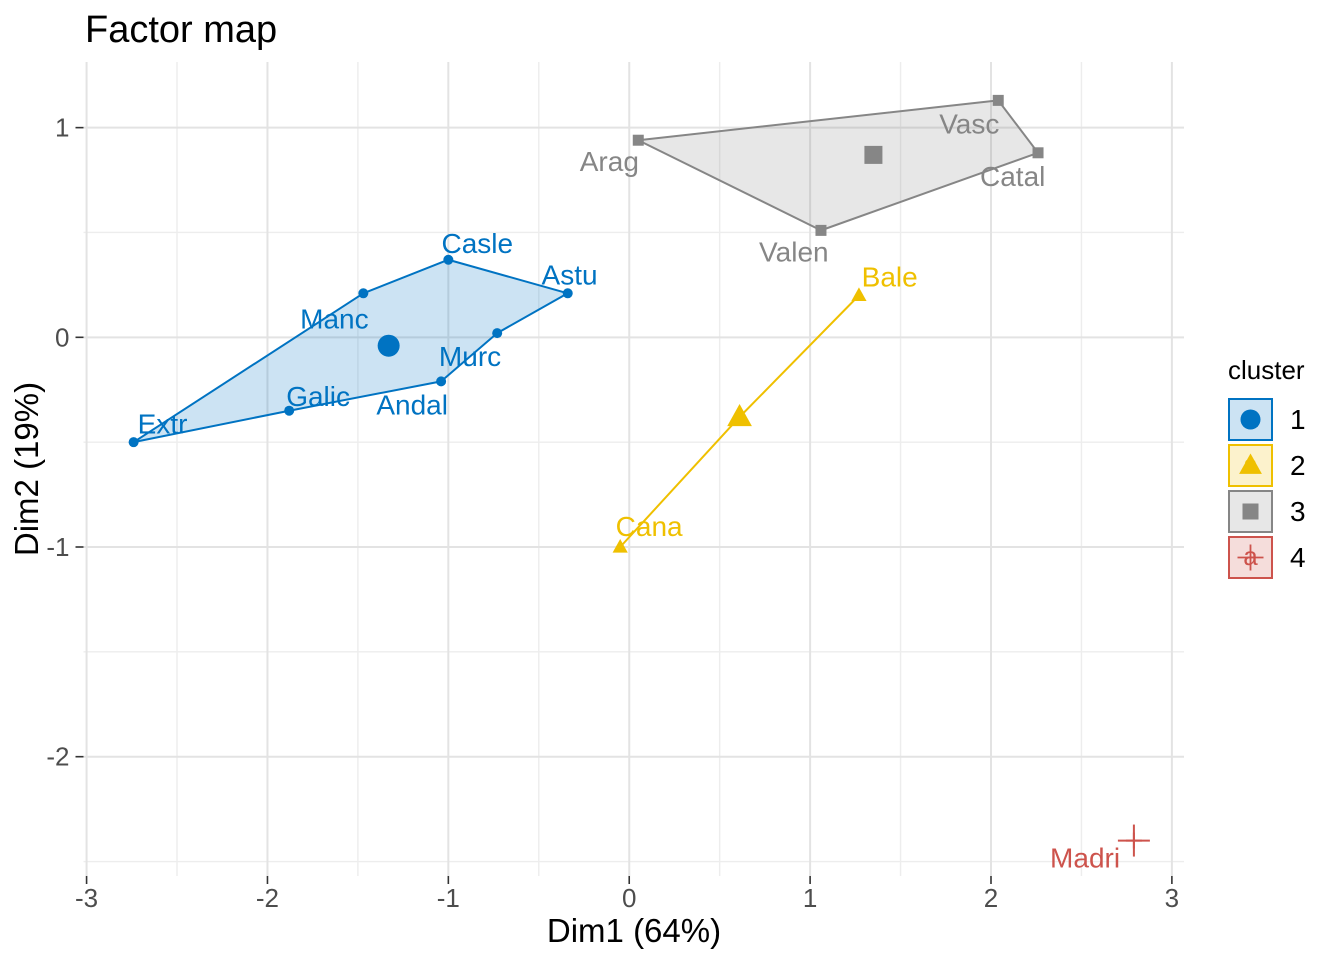 The image size is (1344, 960). I want to click on point-label-Manc: Manc, so click(334, 318).